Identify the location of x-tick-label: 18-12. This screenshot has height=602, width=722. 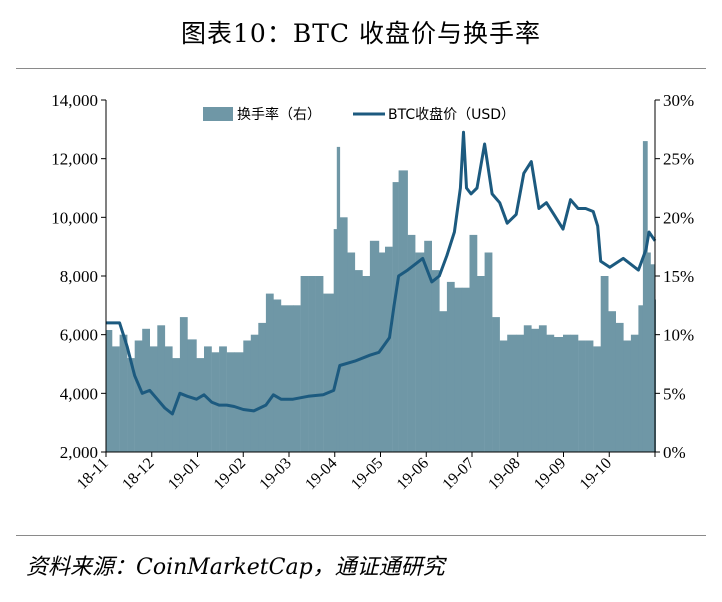
(138, 474).